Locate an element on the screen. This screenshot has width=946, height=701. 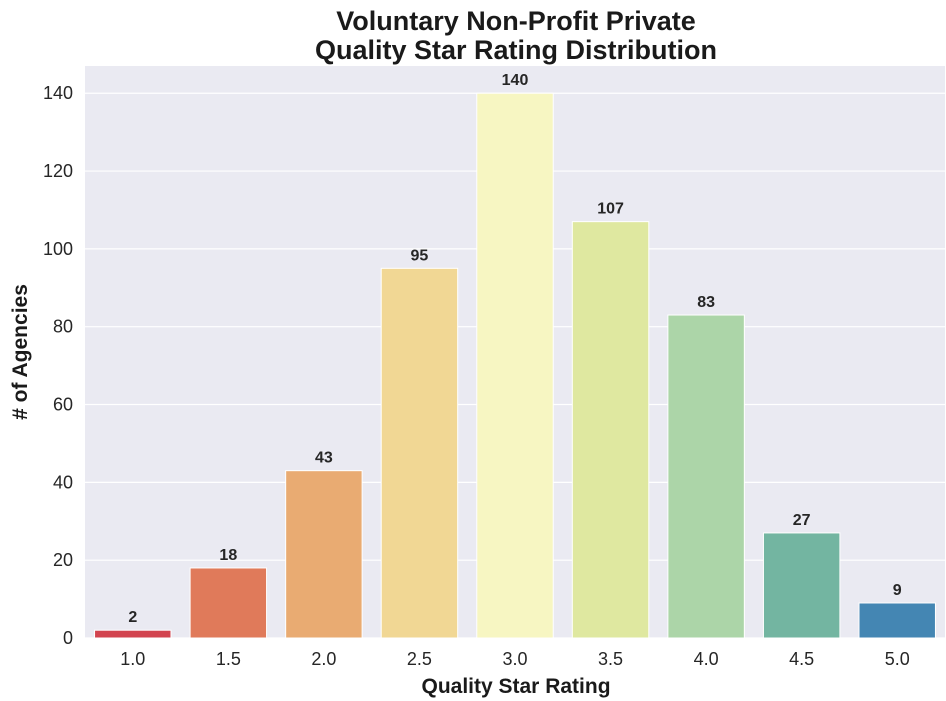
x-tick-label: 2.0 is located at coordinates (323, 659).